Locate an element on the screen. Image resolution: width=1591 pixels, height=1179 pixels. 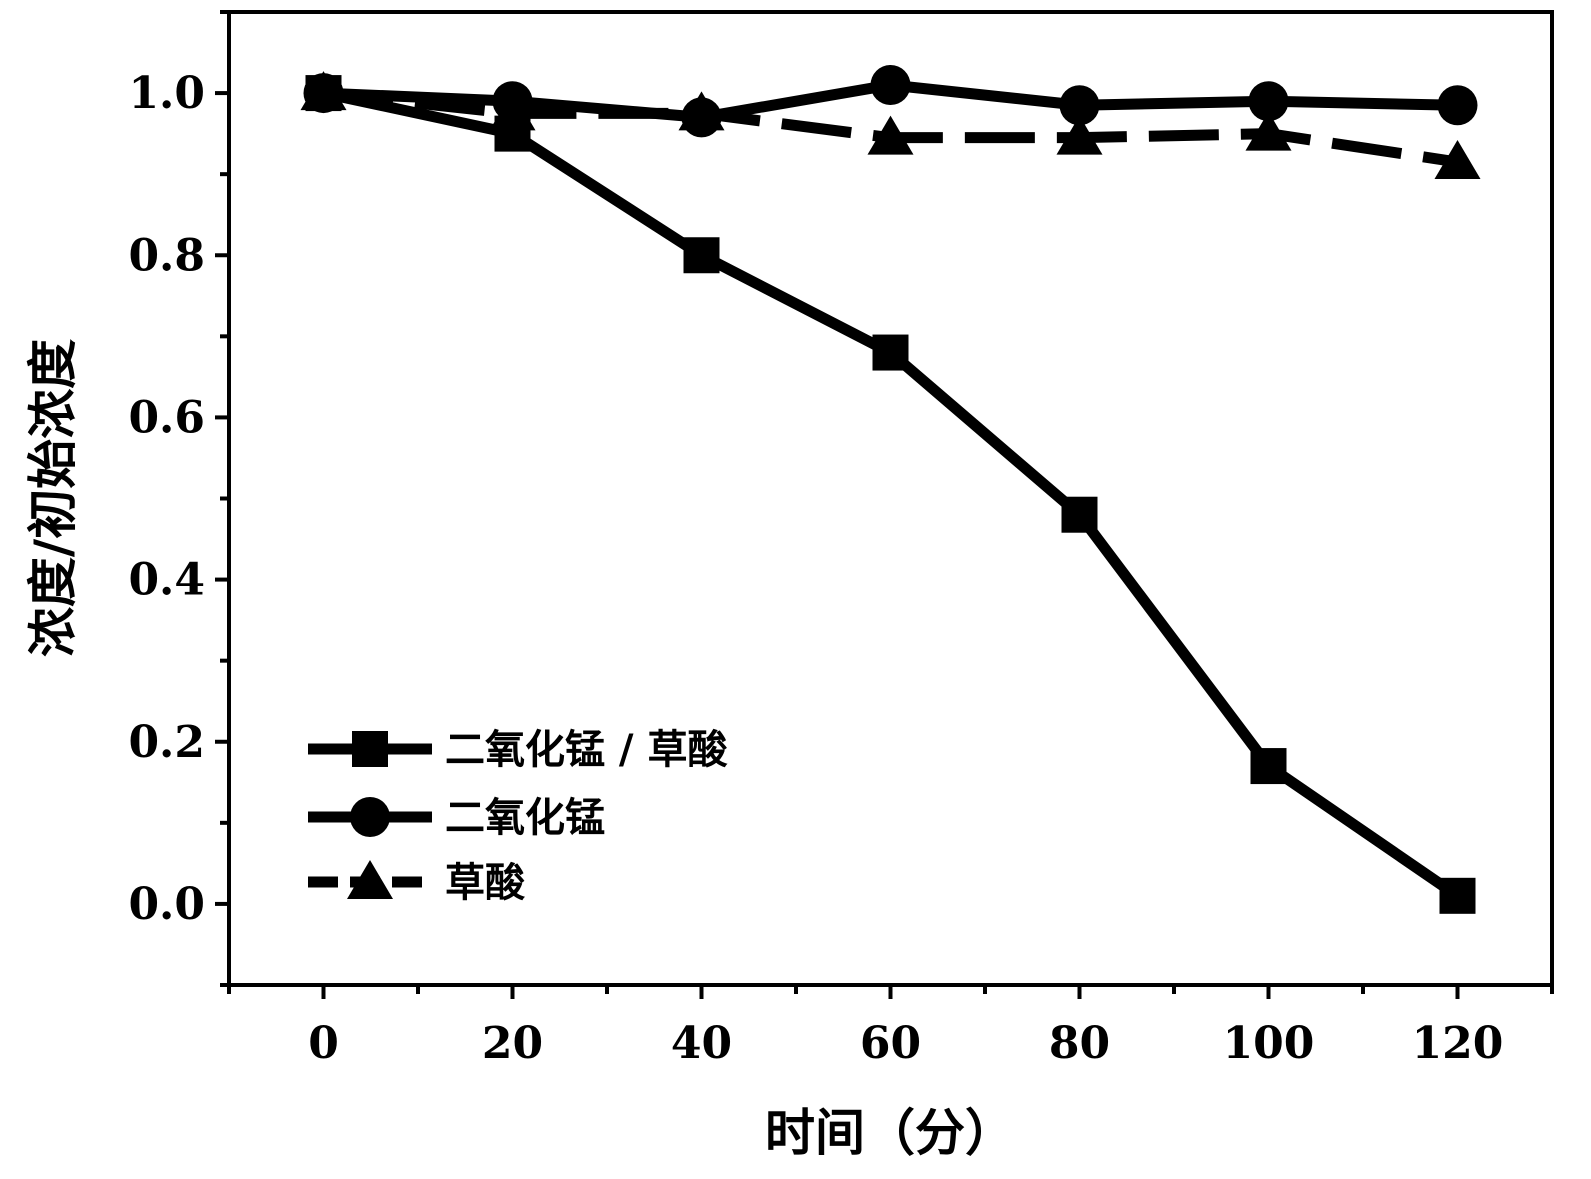
x-tick-label: 20 is located at coordinates (512, 1043).